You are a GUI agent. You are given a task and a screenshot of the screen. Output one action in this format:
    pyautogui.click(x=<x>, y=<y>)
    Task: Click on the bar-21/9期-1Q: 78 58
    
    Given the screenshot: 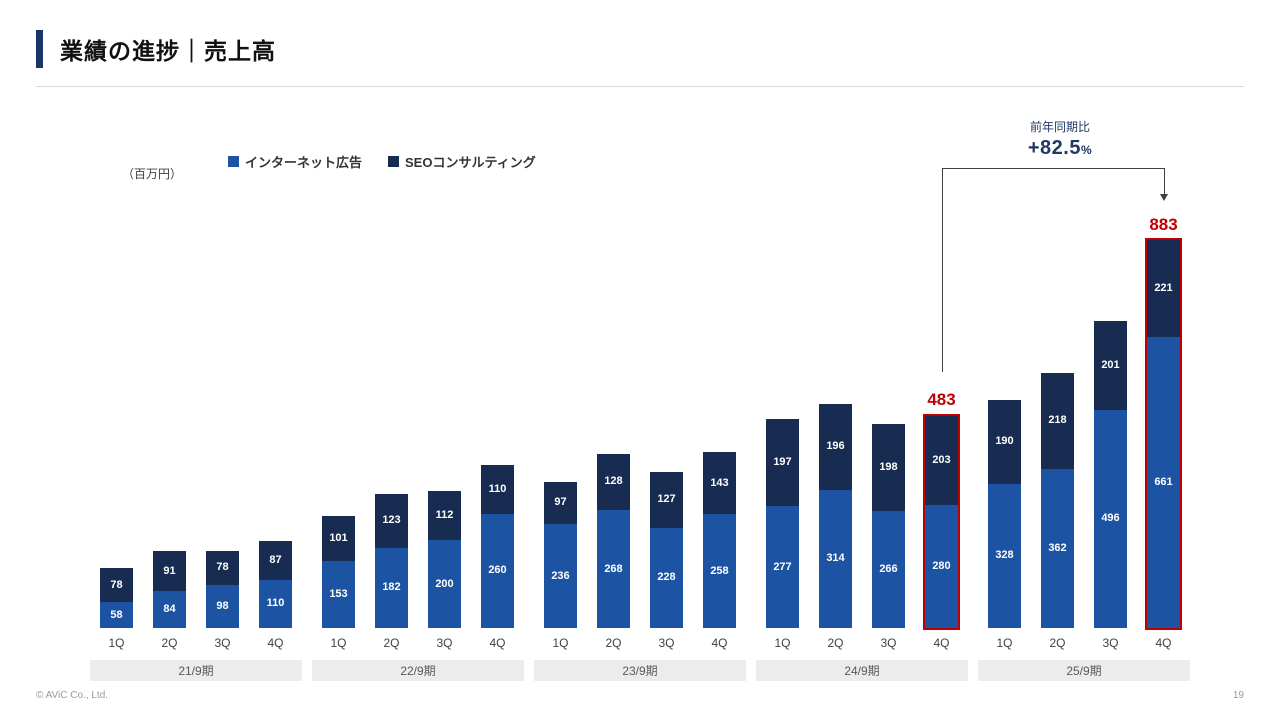 What is the action you would take?
    pyautogui.click(x=116, y=598)
    